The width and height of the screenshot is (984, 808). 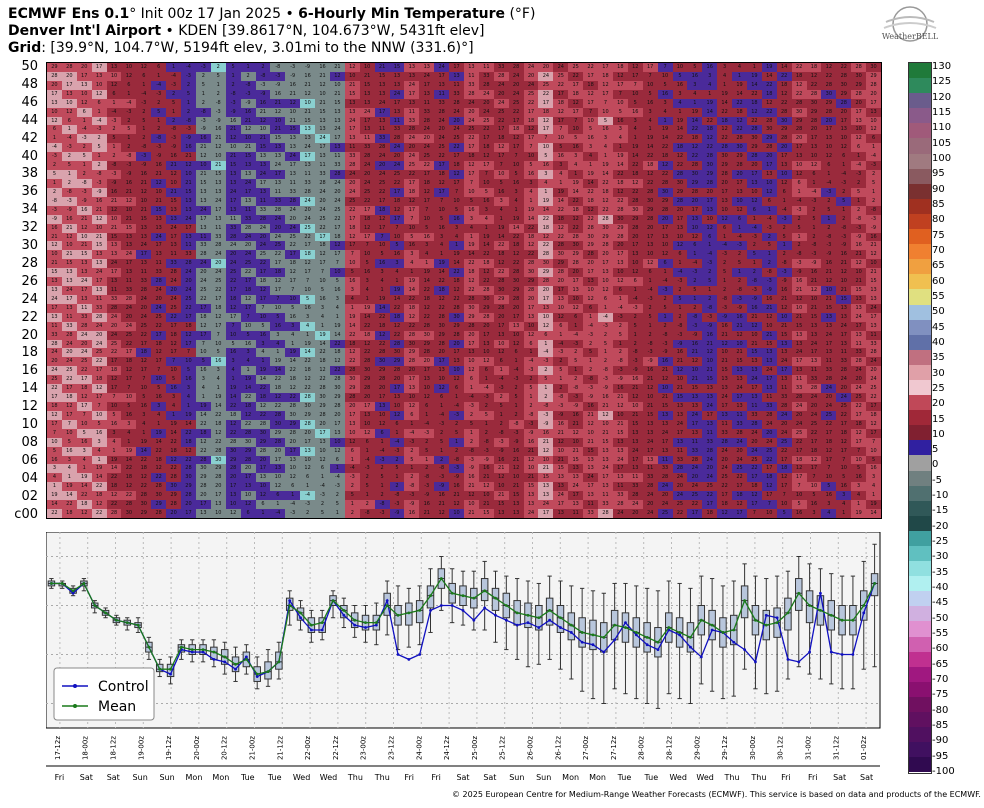 What do you see at coordinates (141, 748) in the screenshot?
I see `x-time-label: 19-00z` at bounding box center [141, 748].